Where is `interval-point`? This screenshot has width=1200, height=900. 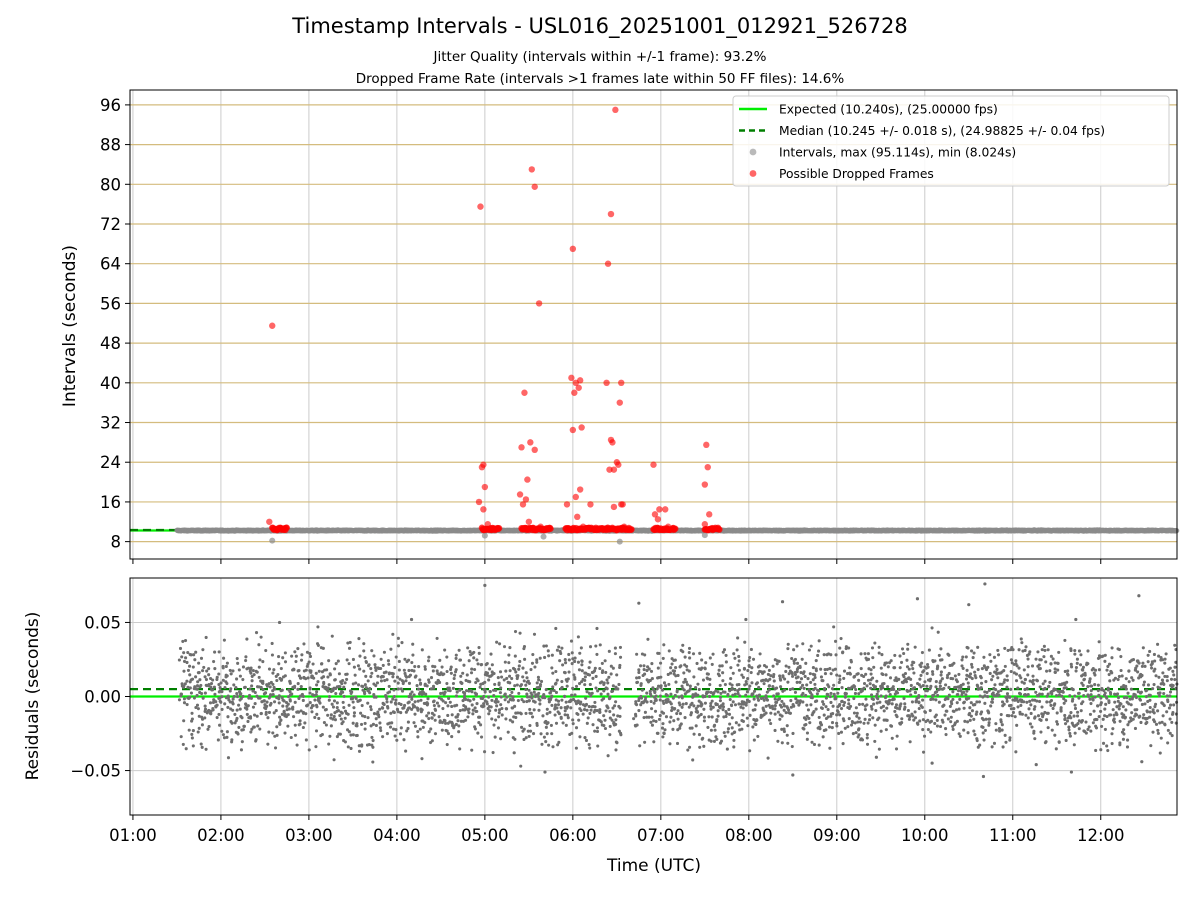
interval-point is located at coordinates (484, 535).